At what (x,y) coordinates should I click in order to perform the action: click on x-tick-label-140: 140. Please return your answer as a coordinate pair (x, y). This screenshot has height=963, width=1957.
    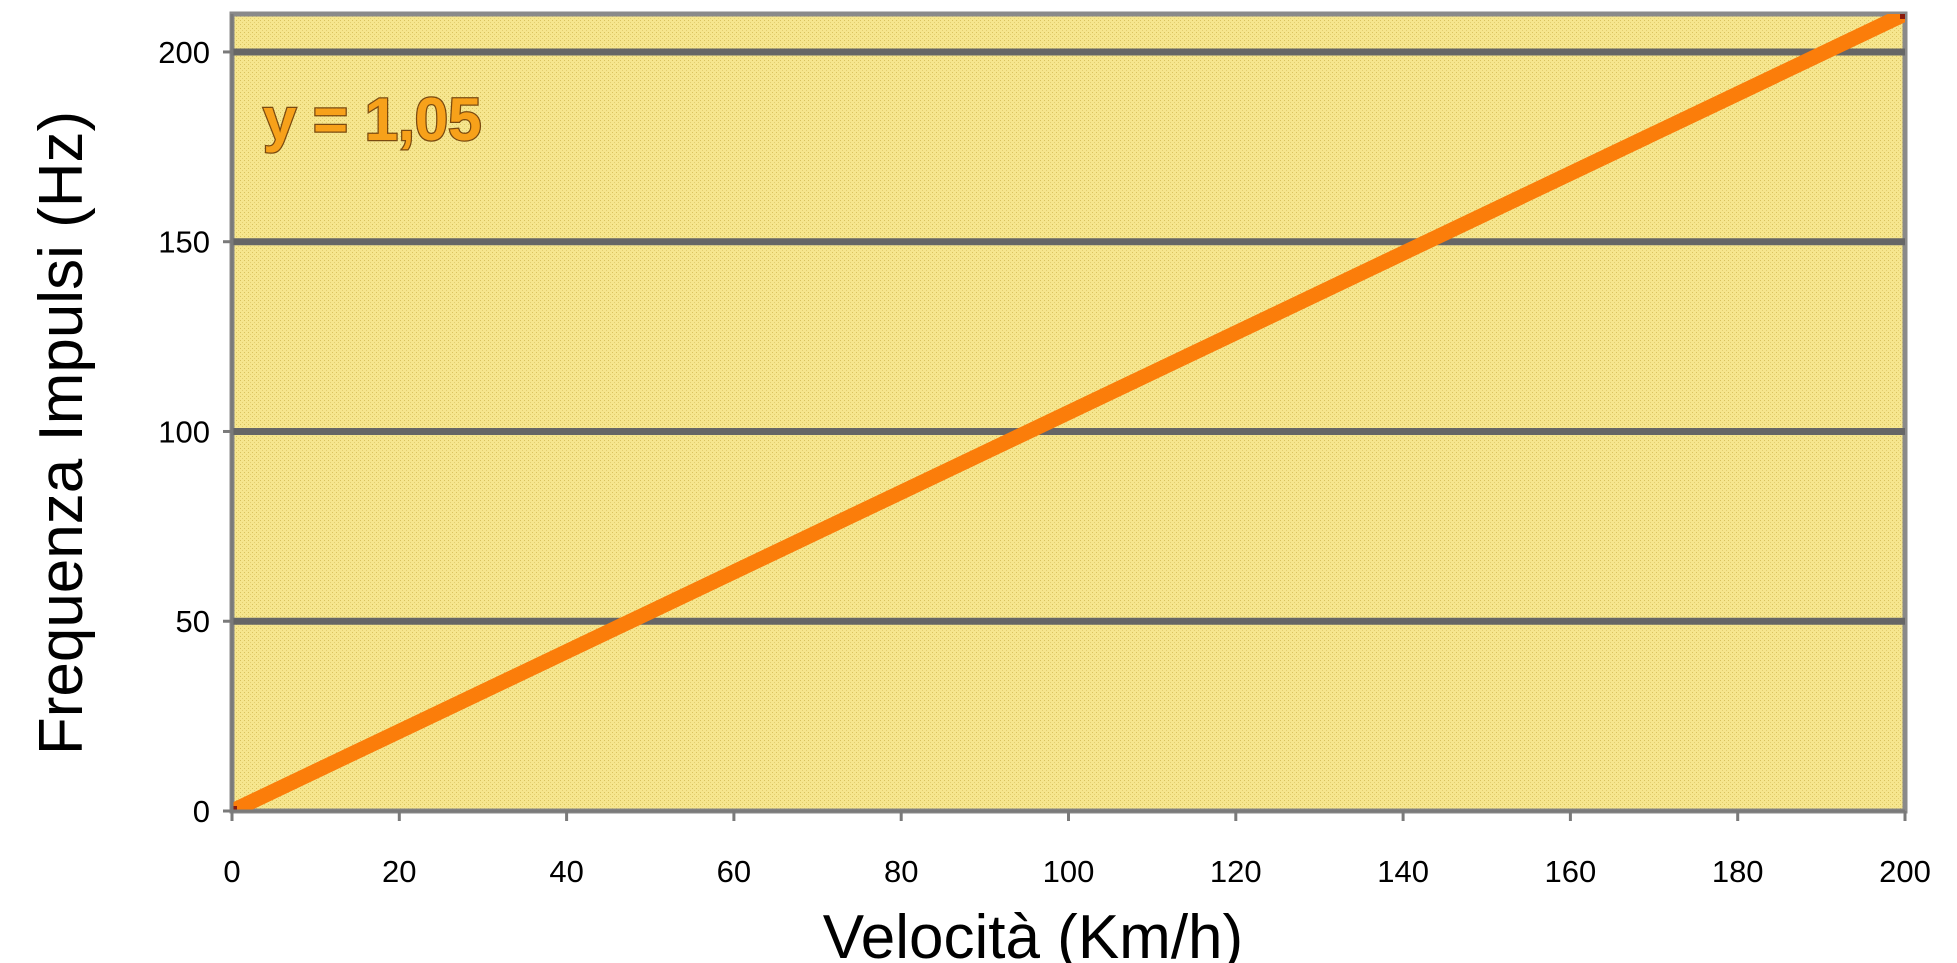
    Looking at the image, I should click on (1403, 871).